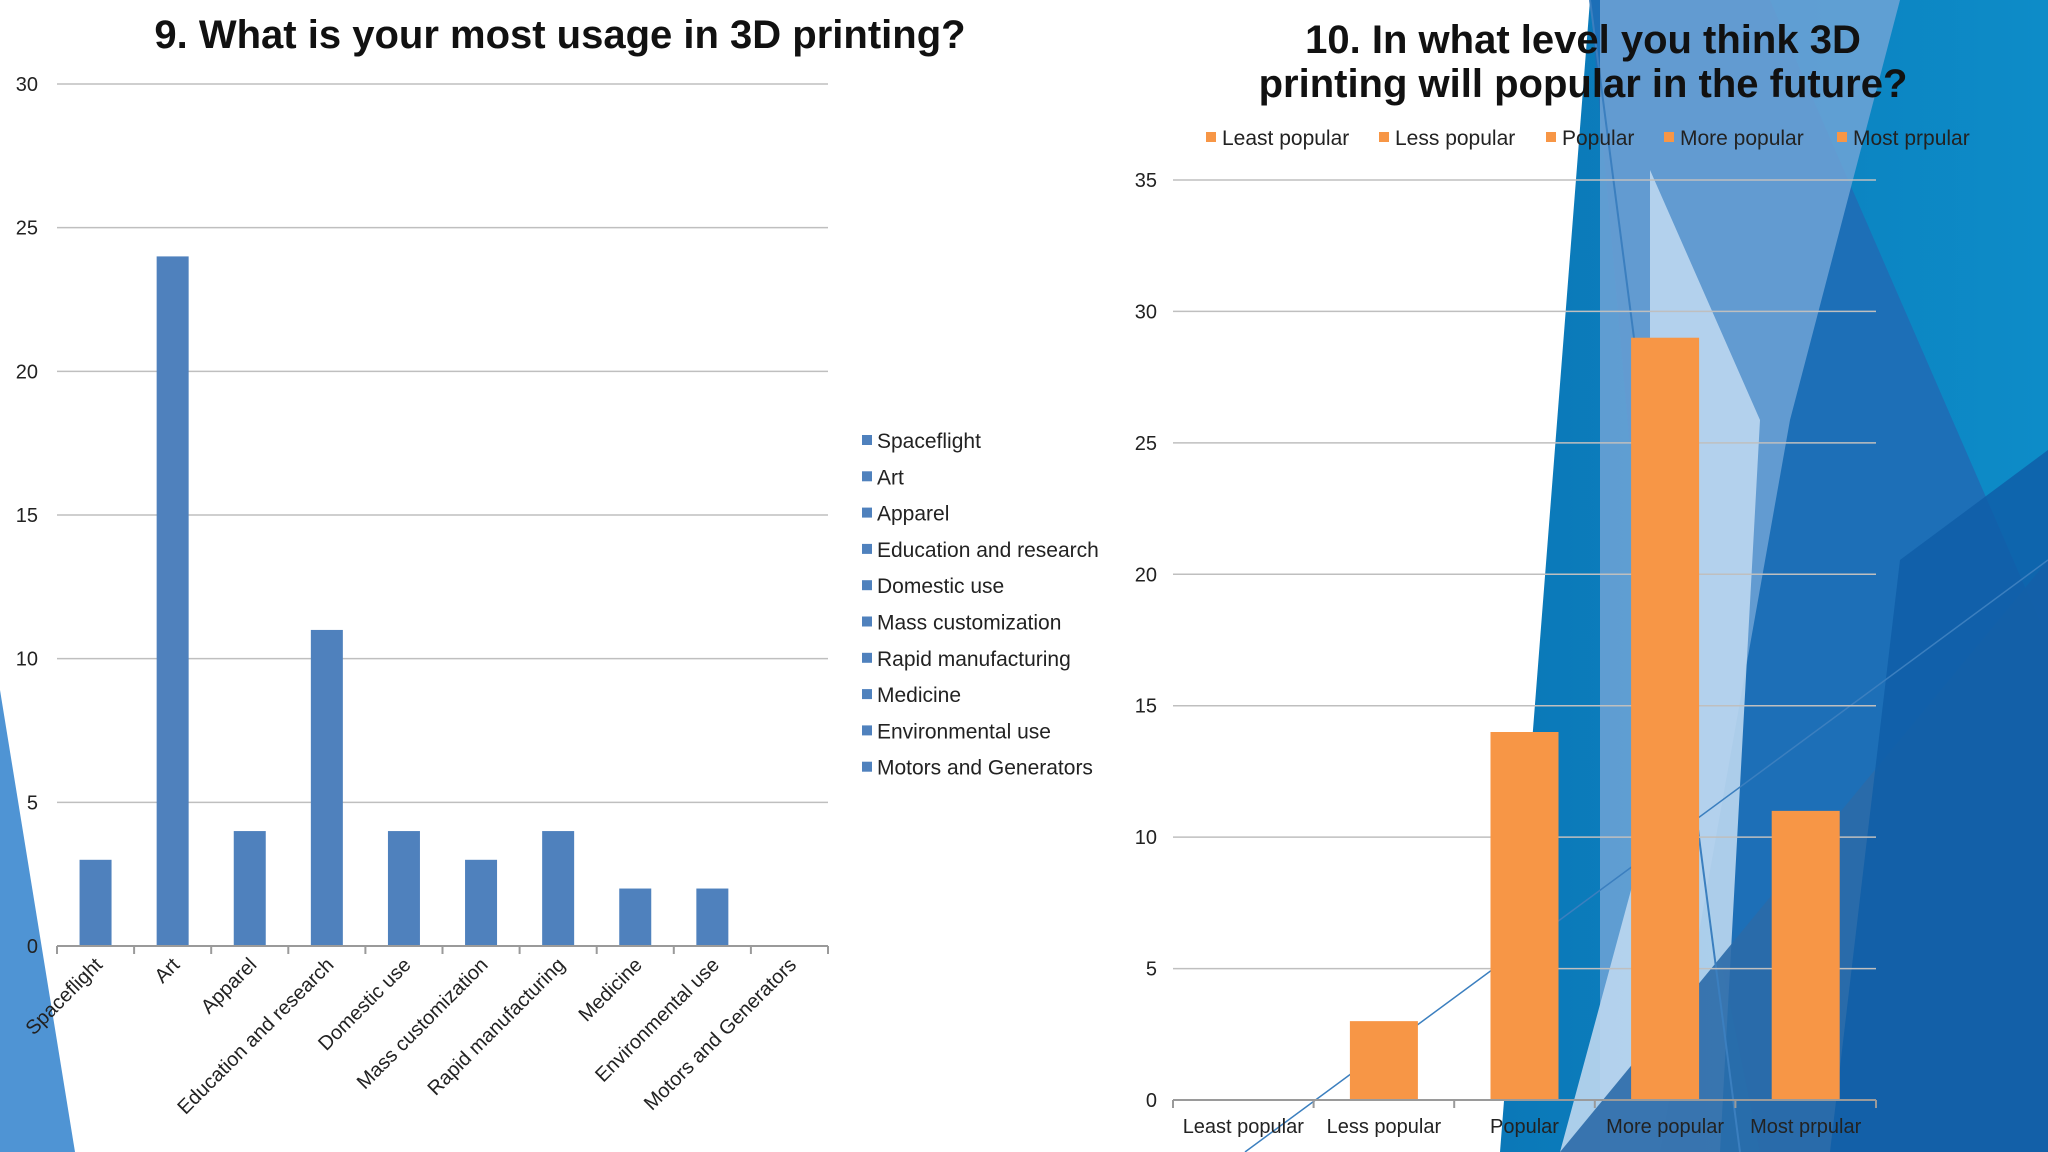 Image resolution: width=2048 pixels, height=1152 pixels. What do you see at coordinates (635, 917) in the screenshot?
I see `bar-medicine` at bounding box center [635, 917].